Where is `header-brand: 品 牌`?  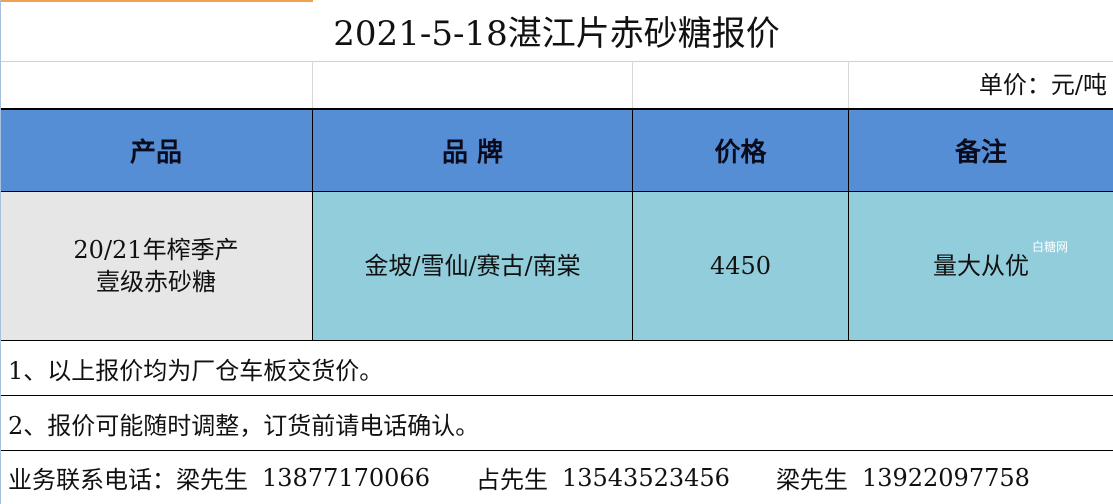 header-brand: 品 牌 is located at coordinates (473, 150).